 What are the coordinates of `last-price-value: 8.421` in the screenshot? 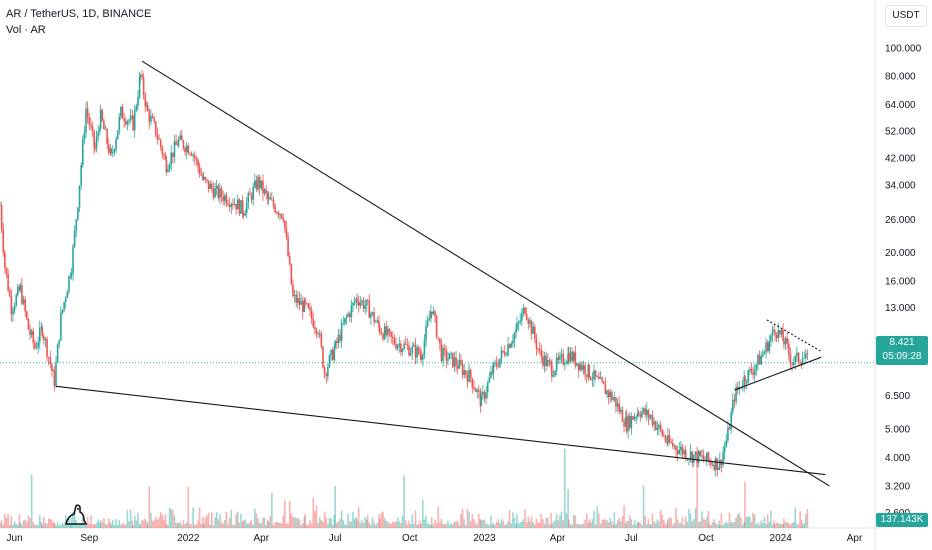 It's located at (902, 342).